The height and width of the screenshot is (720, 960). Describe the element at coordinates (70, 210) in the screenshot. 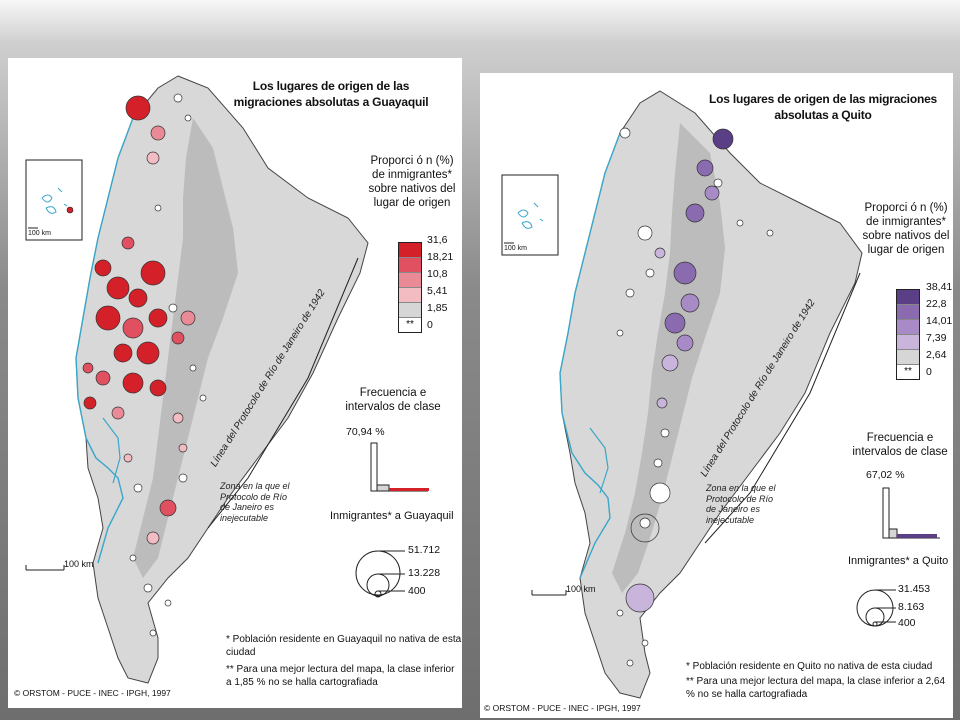

I see `galapagos-symbol` at that location.